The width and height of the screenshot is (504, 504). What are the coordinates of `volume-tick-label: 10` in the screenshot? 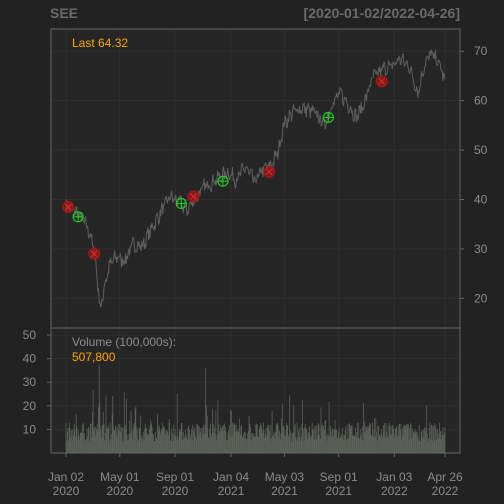 It's located at (30, 429).